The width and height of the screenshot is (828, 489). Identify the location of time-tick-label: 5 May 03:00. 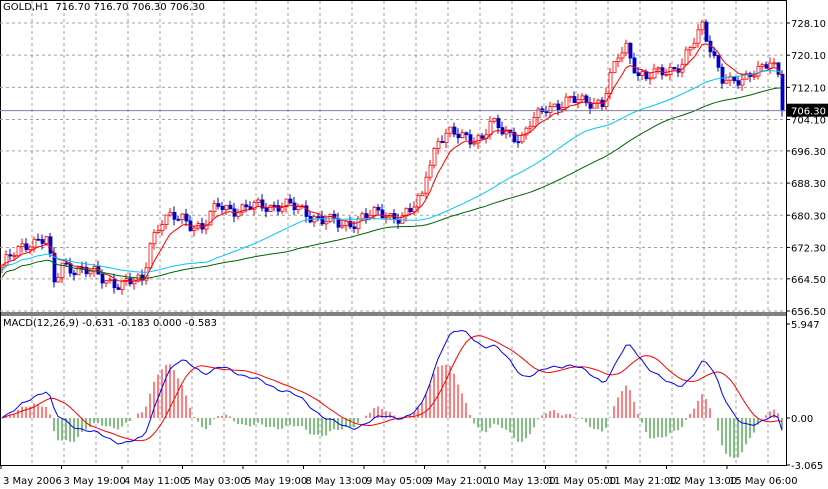
(216, 481).